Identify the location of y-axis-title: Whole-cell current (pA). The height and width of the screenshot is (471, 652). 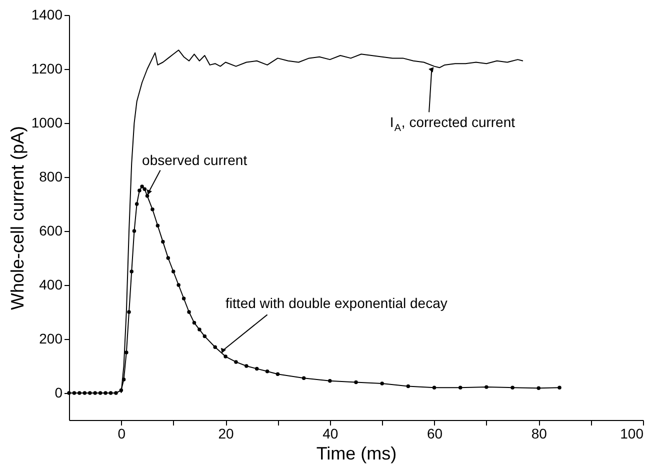
(17, 218).